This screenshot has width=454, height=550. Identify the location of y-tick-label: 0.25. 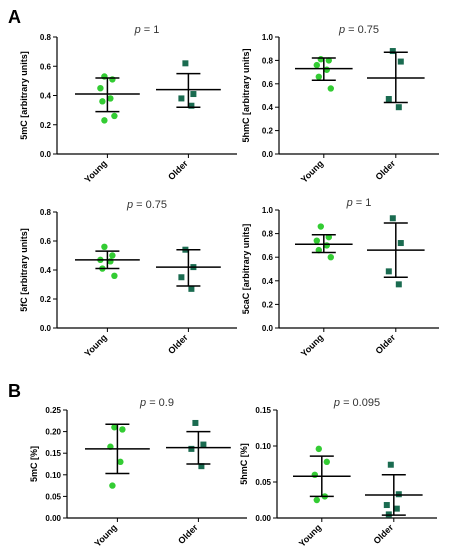
(53, 410).